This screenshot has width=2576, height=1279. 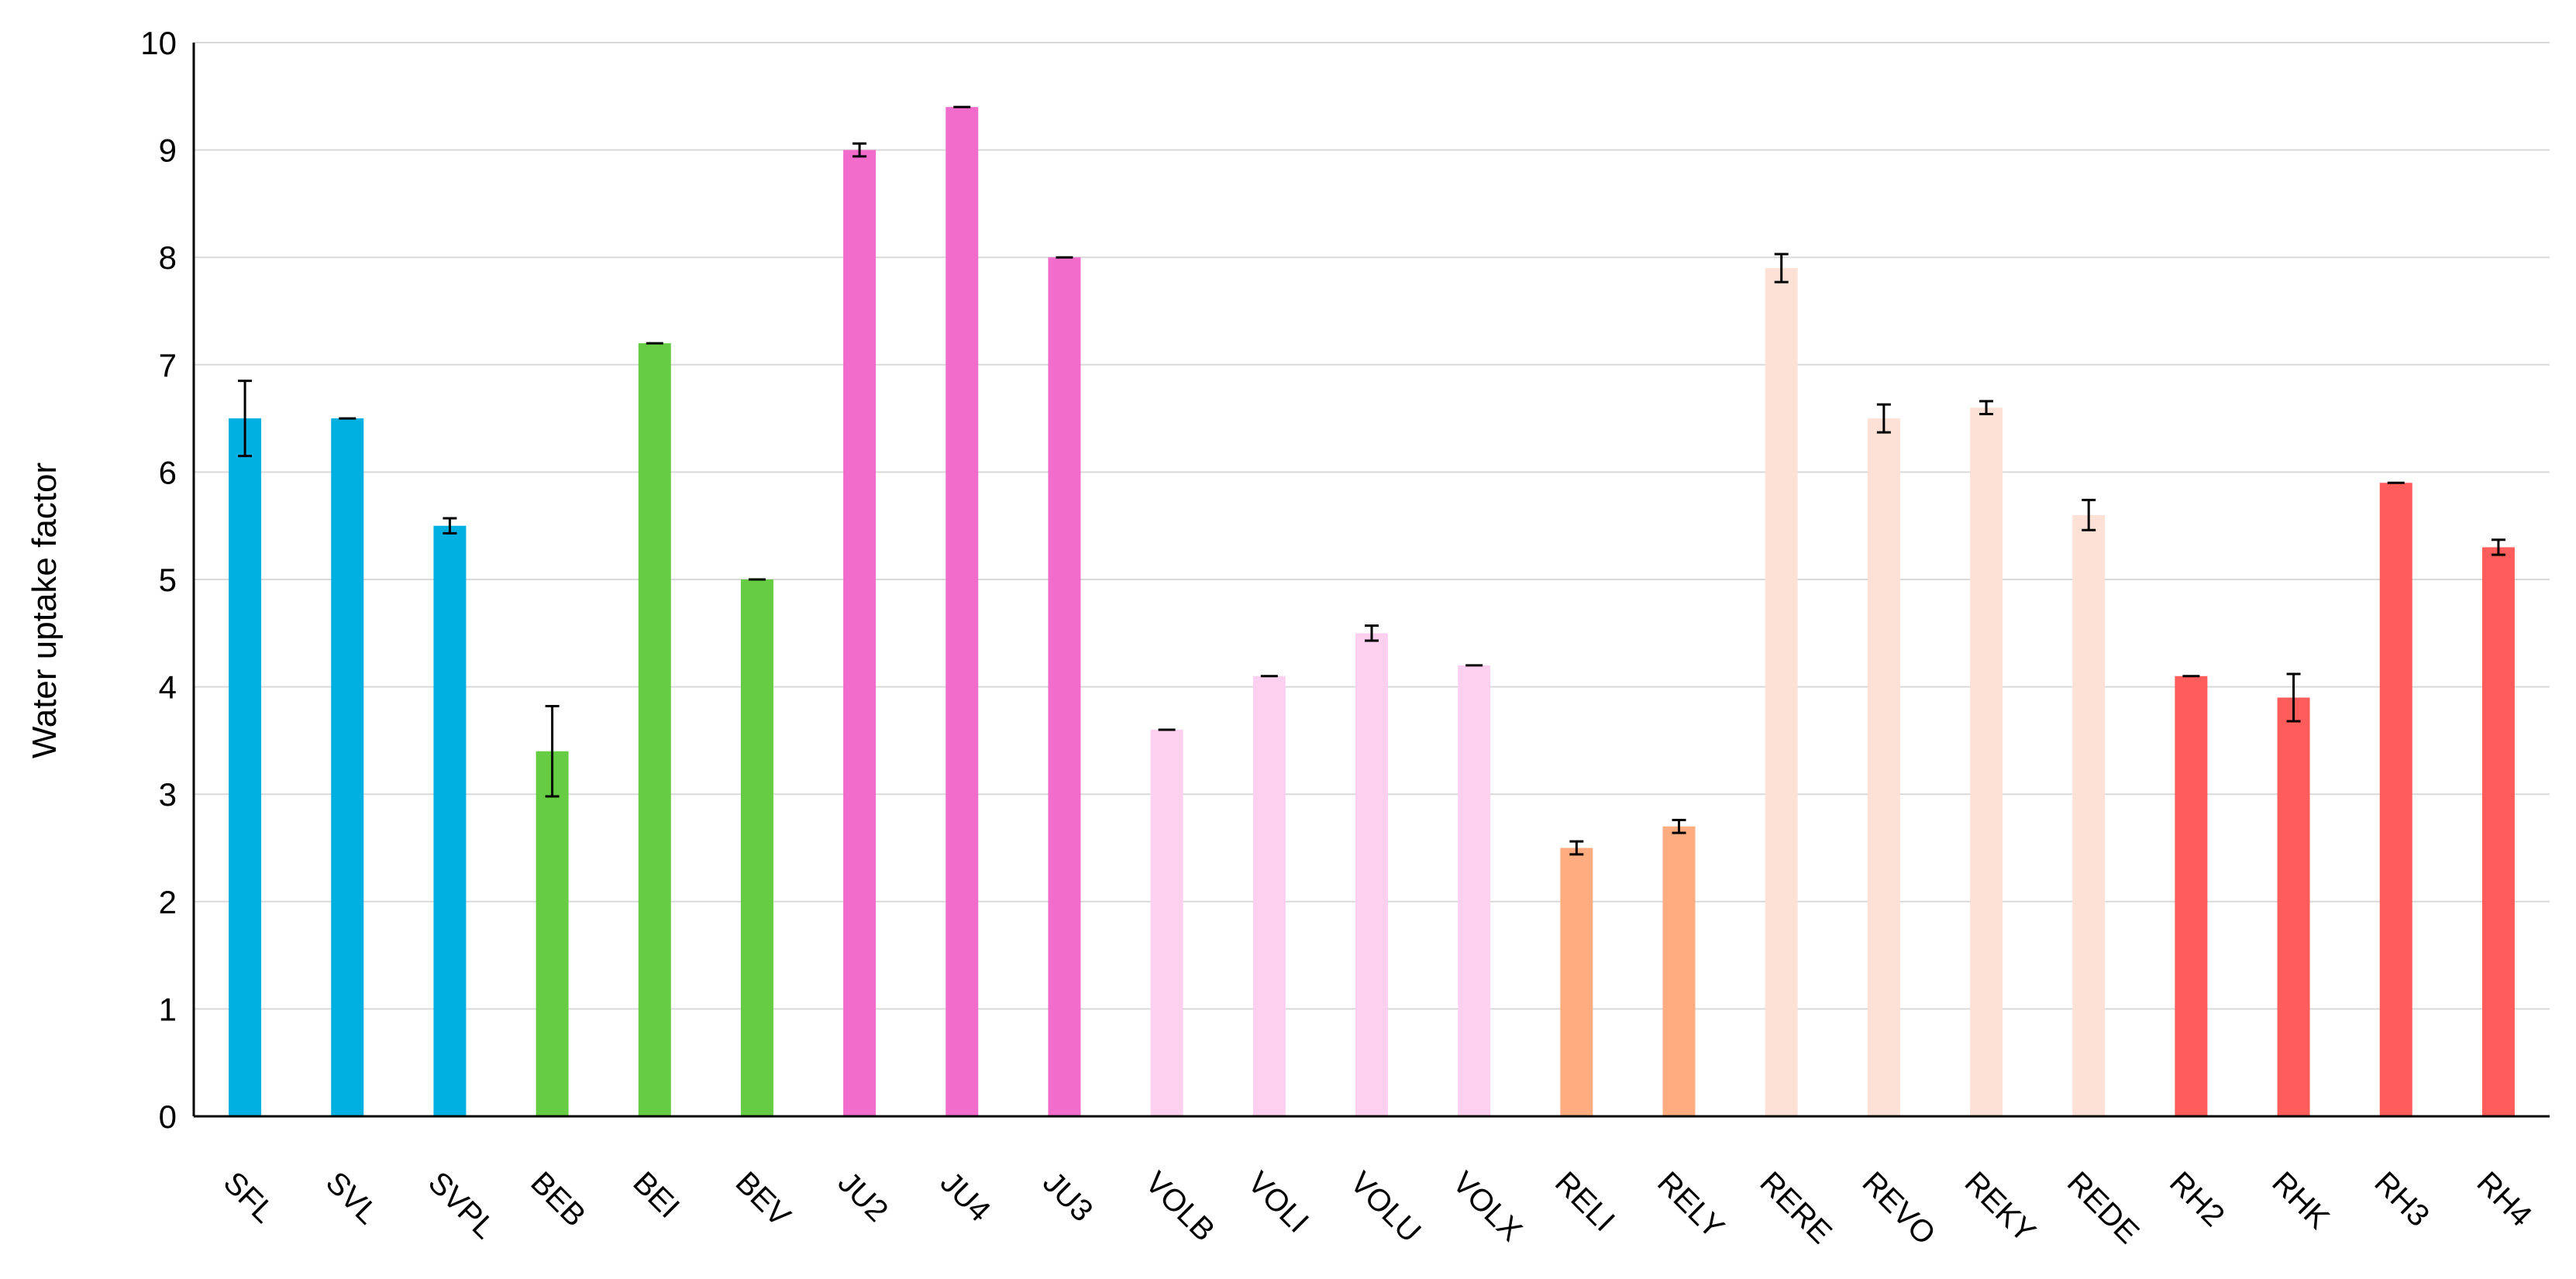 I want to click on bar-sfl, so click(x=245, y=767).